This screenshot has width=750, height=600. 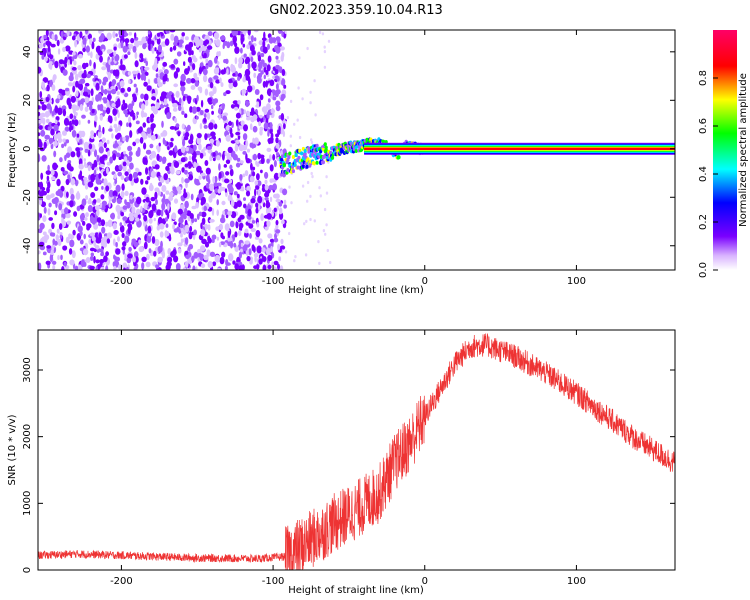 What do you see at coordinates (27, 503) in the screenshot?
I see `y-tick-label: 1000` at bounding box center [27, 503].